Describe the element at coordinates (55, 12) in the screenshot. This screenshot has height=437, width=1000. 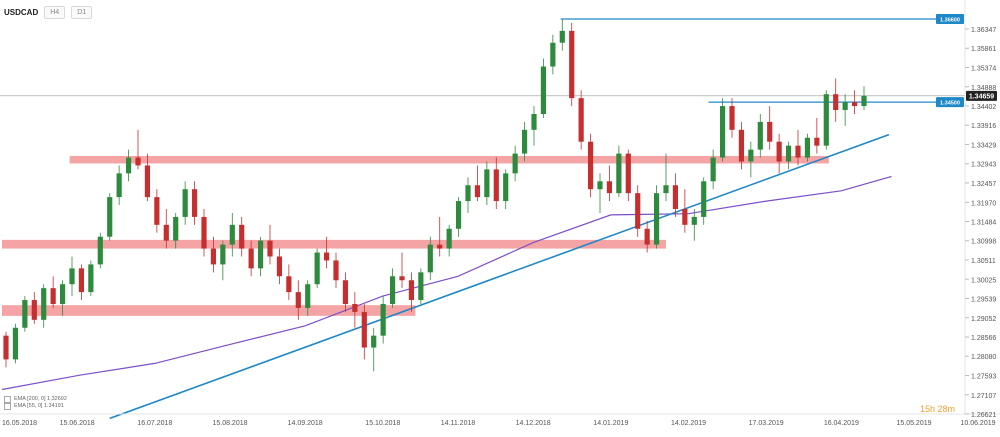
I see `timeframe-h4-button: H4` at that location.